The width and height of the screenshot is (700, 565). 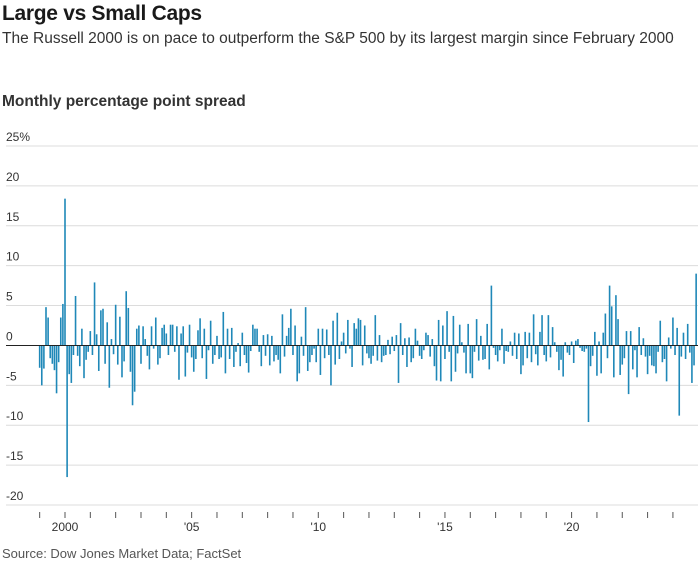 What do you see at coordinates (122, 553) in the screenshot?
I see `source-note: Source: Dow Jones Market Data; FactSet` at bounding box center [122, 553].